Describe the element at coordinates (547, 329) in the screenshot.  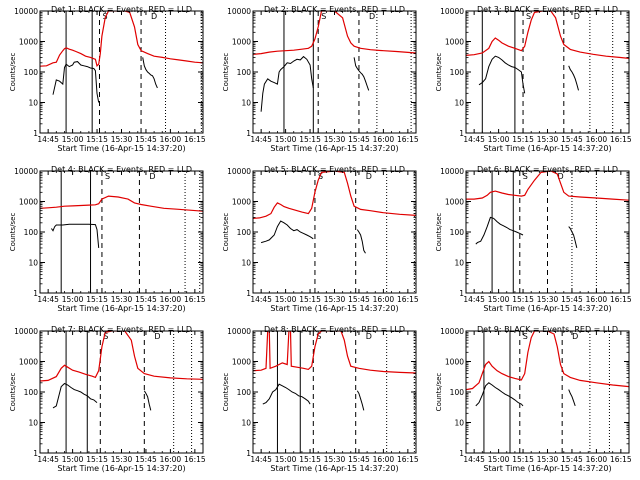
I see `chart-title: Det 9: BLACK = Events, RED = LLD` at that location.